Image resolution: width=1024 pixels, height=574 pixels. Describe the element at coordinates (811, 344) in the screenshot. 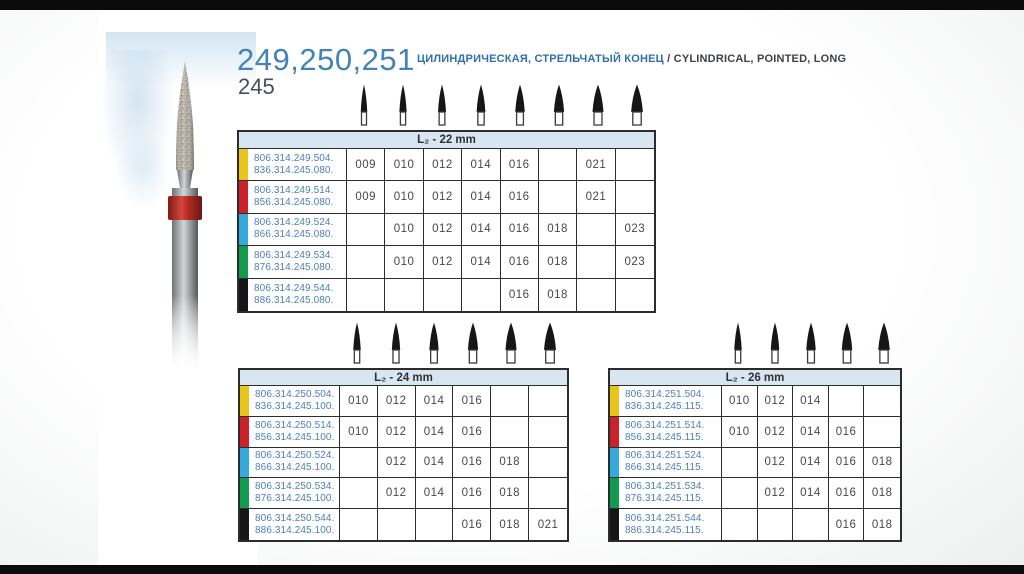

I see `bur-size-icons-l26` at that location.